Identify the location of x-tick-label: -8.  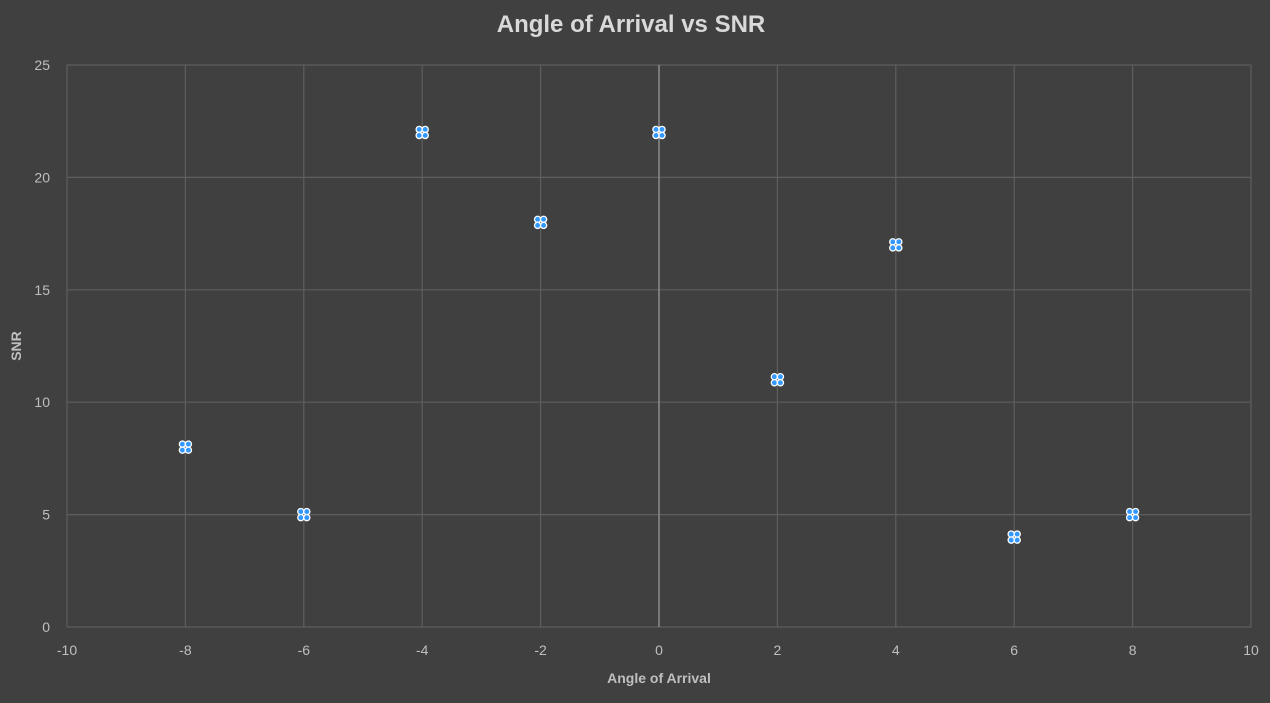
(185, 650).